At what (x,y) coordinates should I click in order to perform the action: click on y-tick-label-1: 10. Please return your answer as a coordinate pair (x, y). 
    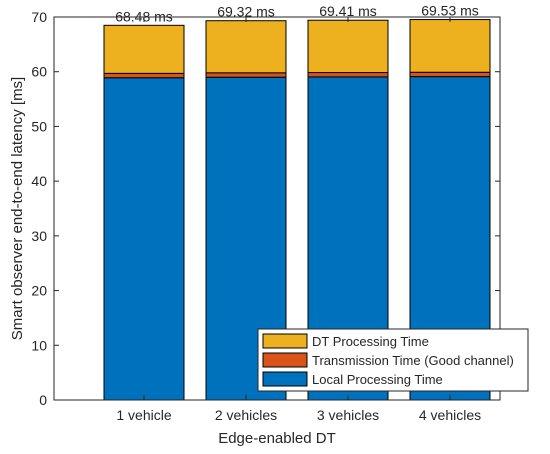
    Looking at the image, I should click on (39, 345).